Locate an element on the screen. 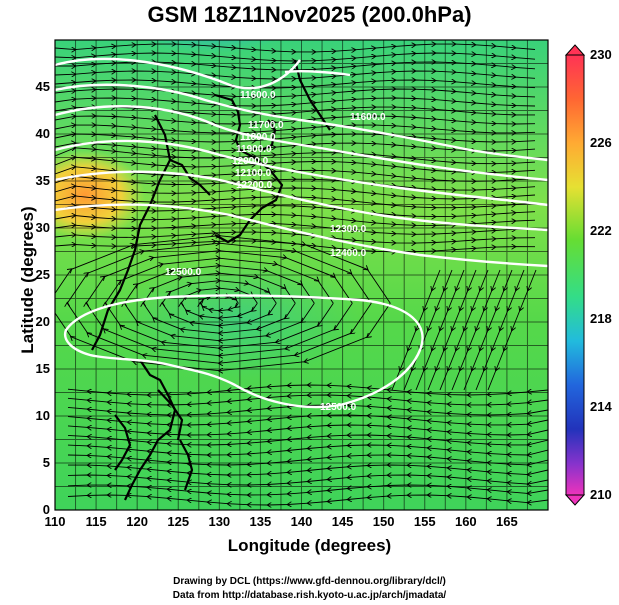  x-tick-label: 140 is located at coordinates (301, 521).